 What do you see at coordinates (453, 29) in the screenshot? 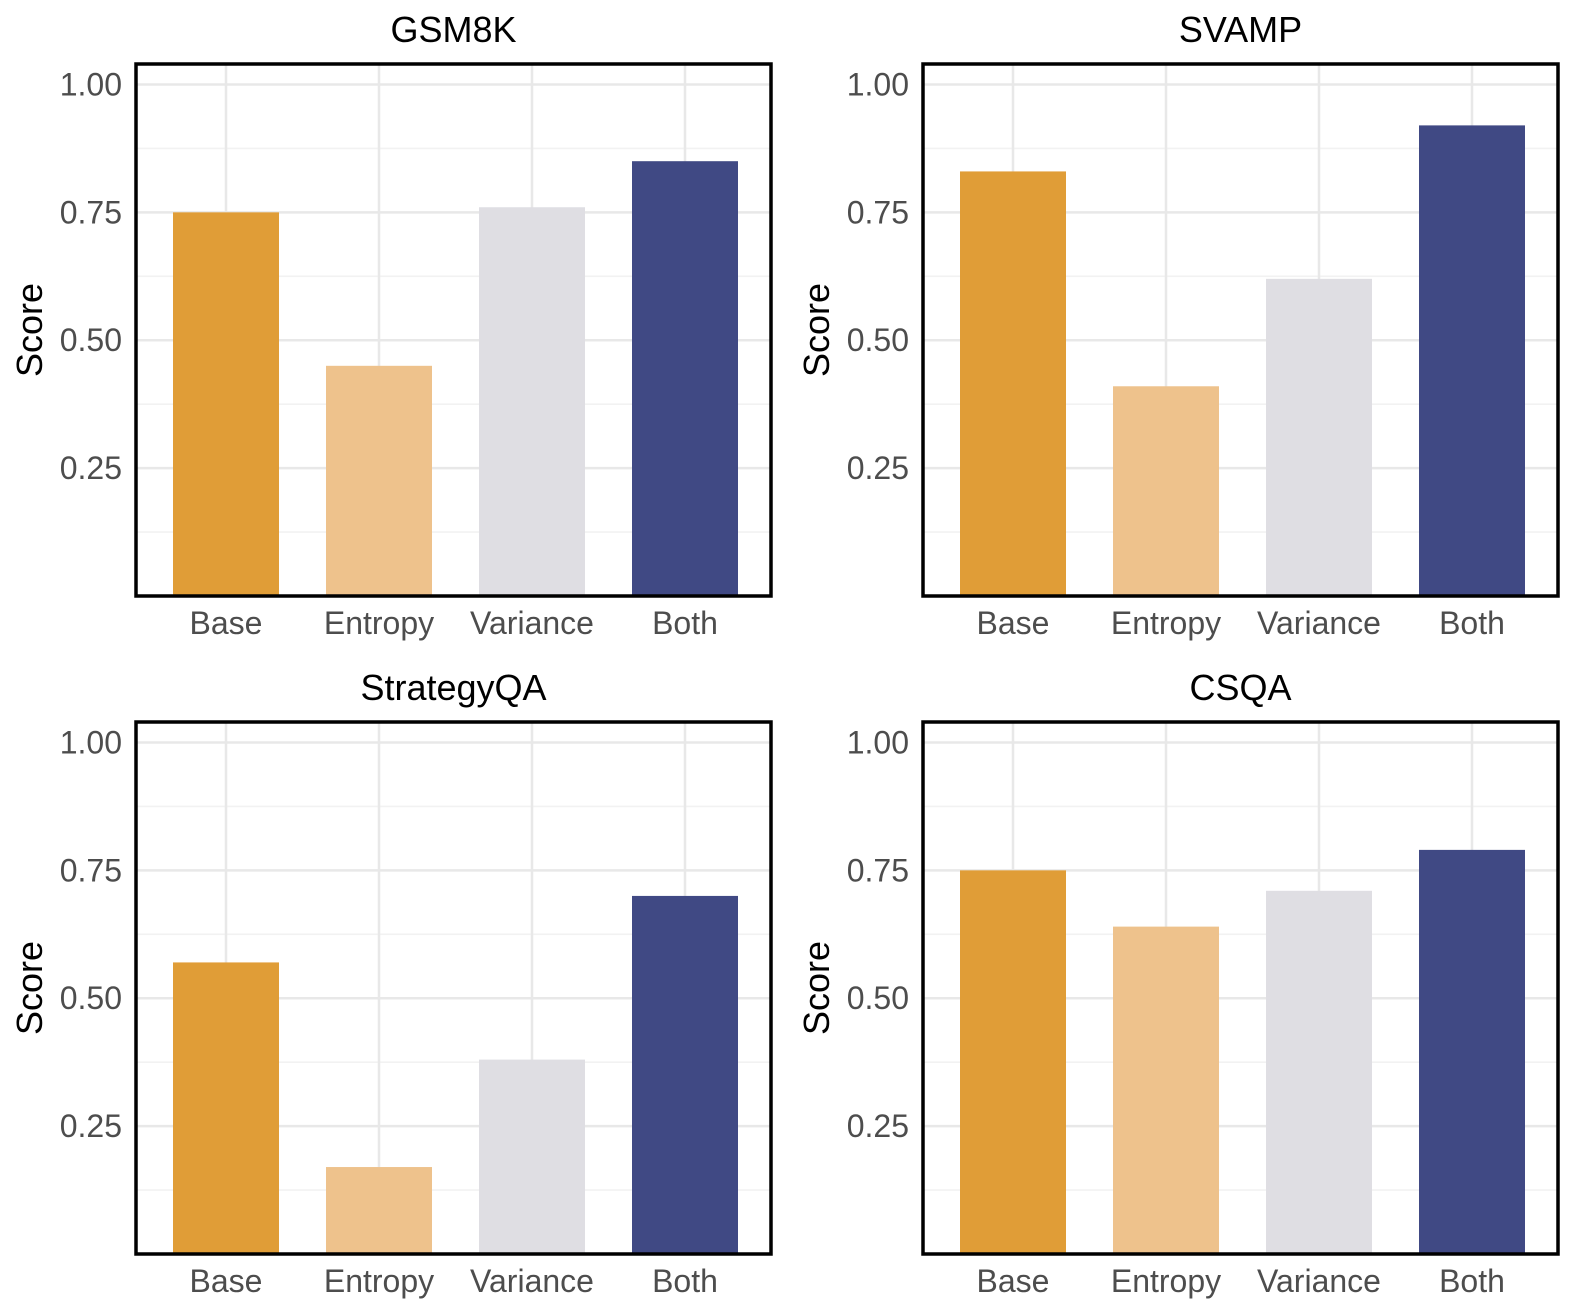
I see `chart-title: GSM8K` at bounding box center [453, 29].